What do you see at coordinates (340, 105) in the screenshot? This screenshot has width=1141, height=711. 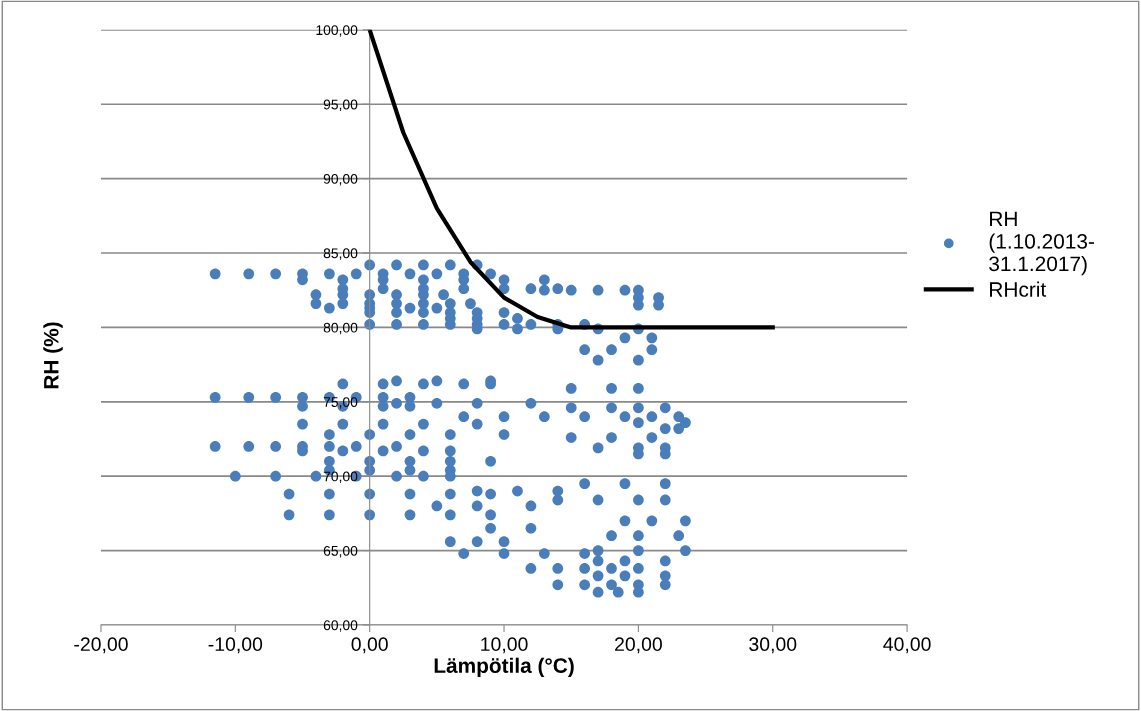 I see `y-tick-label: 95,00` at bounding box center [340, 105].